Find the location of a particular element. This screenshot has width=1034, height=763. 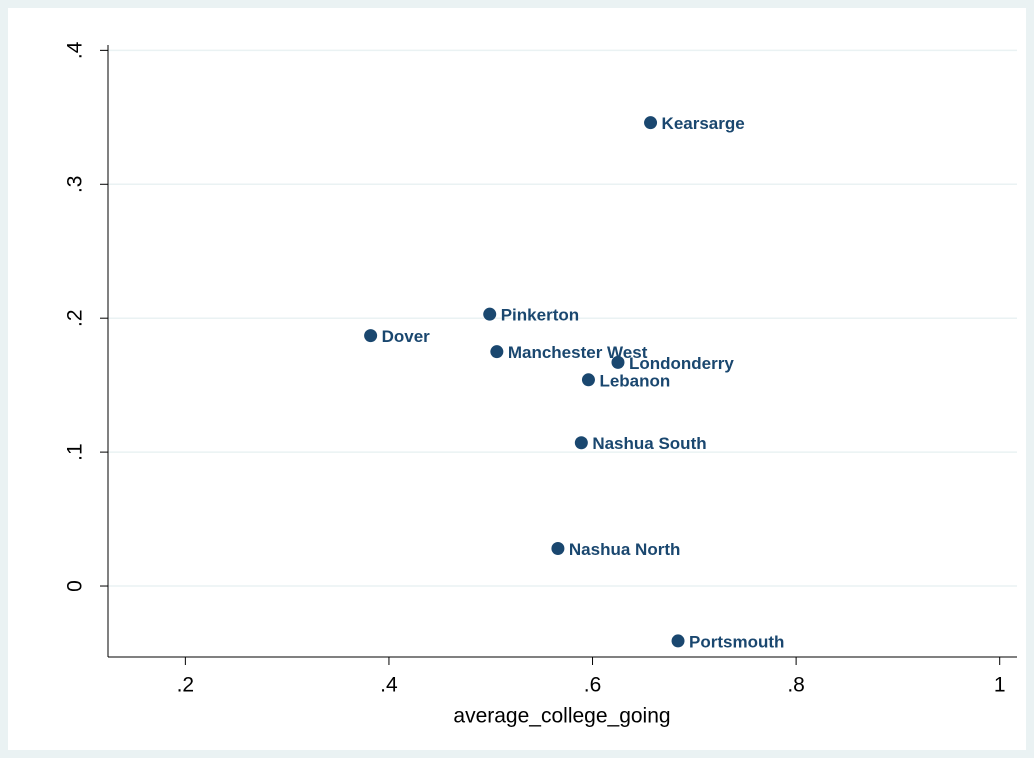

x-tick-label: .2 is located at coordinates (186, 685).